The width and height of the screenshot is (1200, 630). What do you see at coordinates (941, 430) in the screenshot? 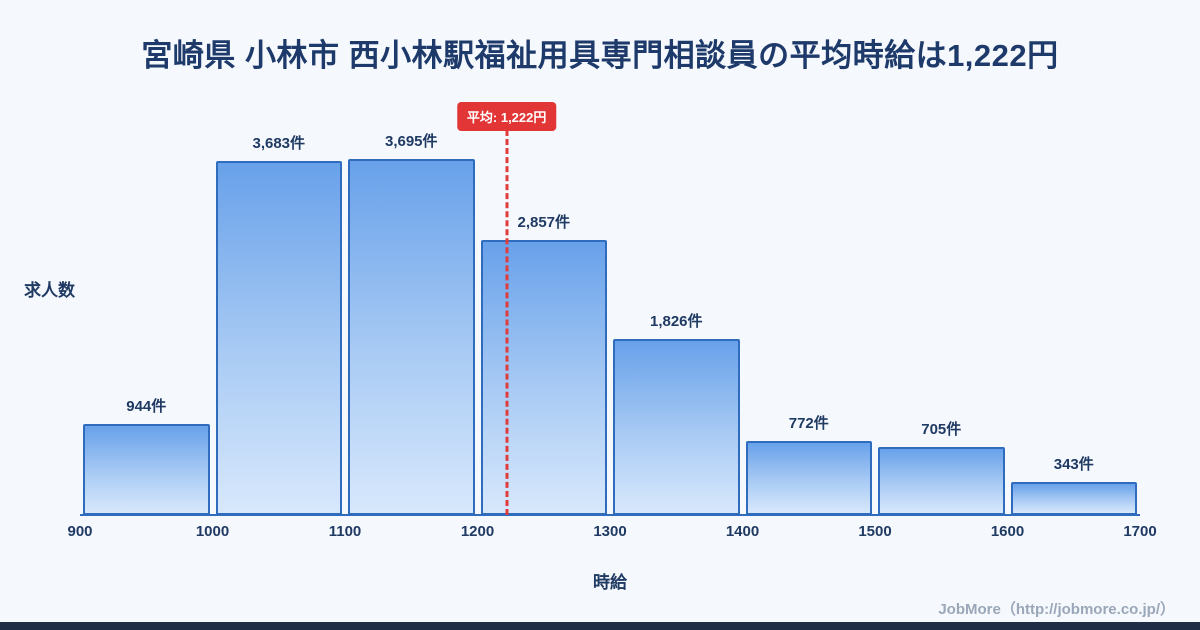
I see `bar-value-label: 705件` at bounding box center [941, 430].